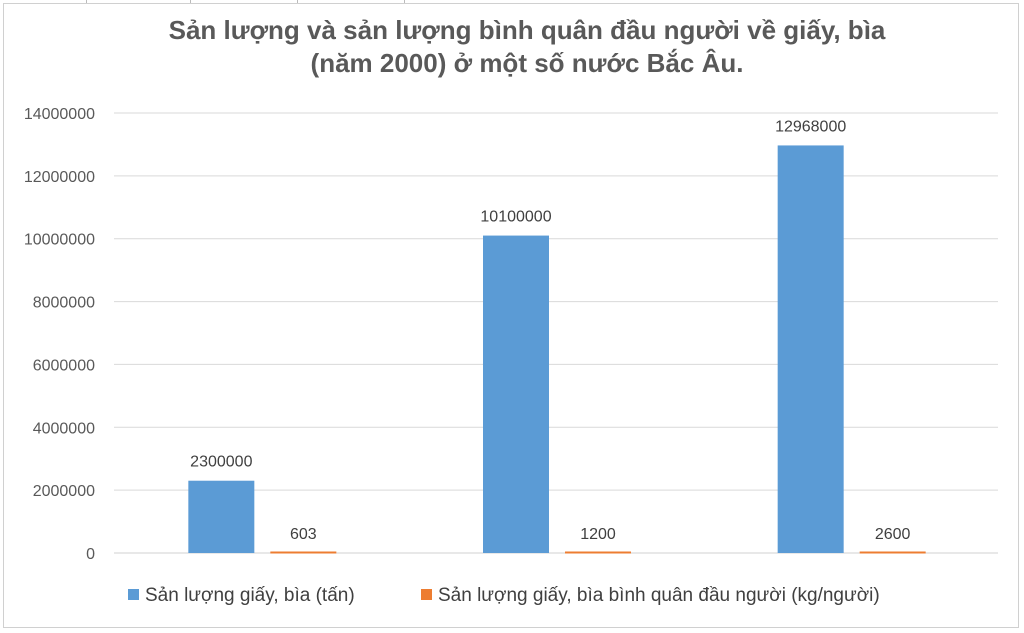 The image size is (1024, 633). I want to click on y-tick-label: 12000000, so click(59, 177).